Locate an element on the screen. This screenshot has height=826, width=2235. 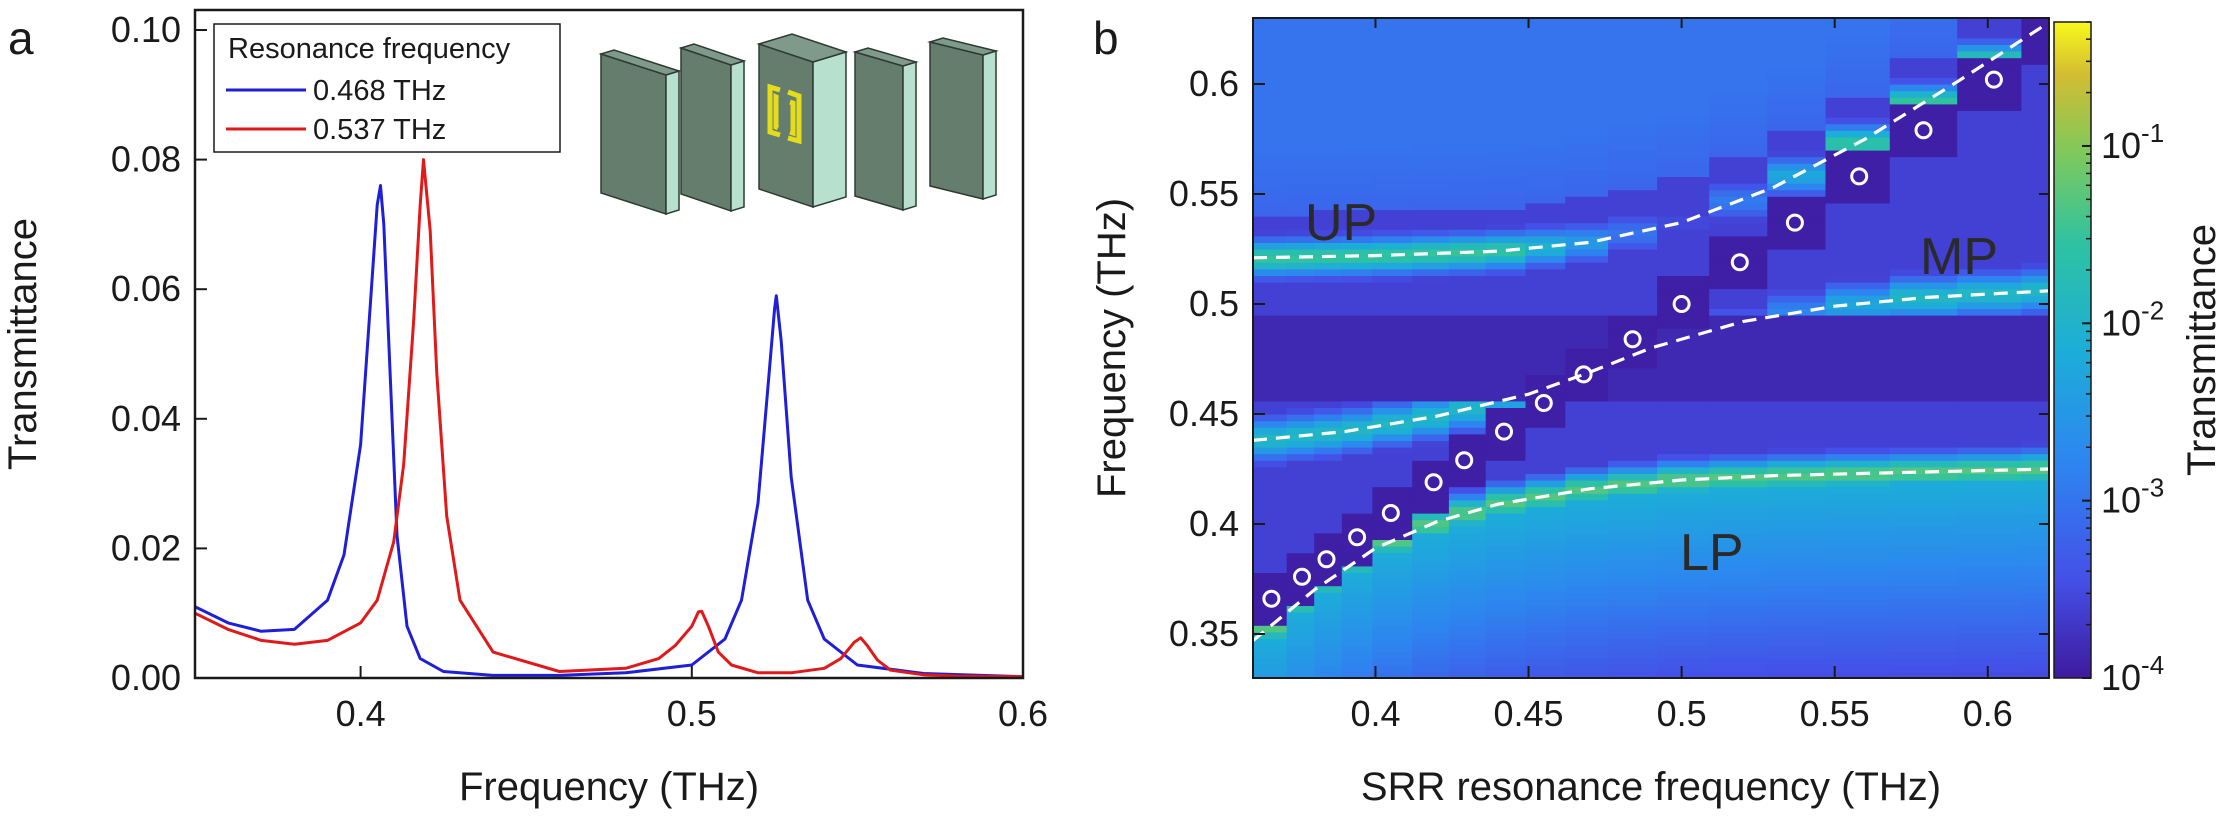
heatmap-column is located at coordinates (1270, 348).